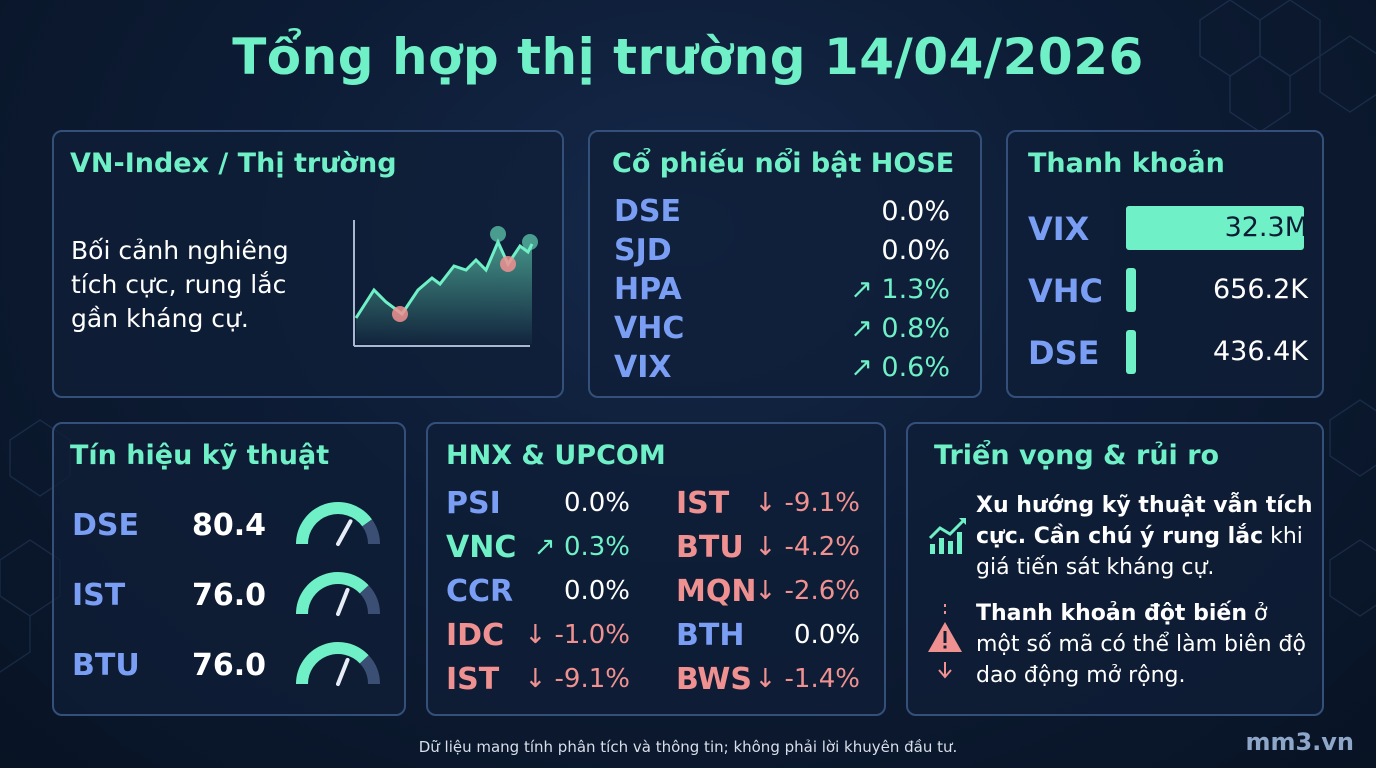 The image size is (1376, 768). Describe the element at coordinates (807, 547) in the screenshot. I see `hnx-change: ↓ -4.2%` at that location.